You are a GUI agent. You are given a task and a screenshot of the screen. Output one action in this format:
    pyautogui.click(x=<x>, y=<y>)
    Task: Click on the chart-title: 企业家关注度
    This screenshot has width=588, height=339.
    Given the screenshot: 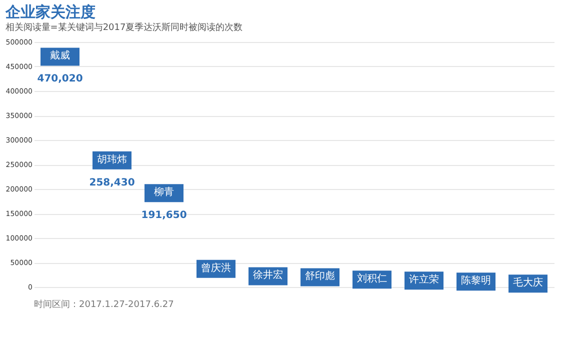 What is the action you would take?
    pyautogui.click(x=50, y=12)
    